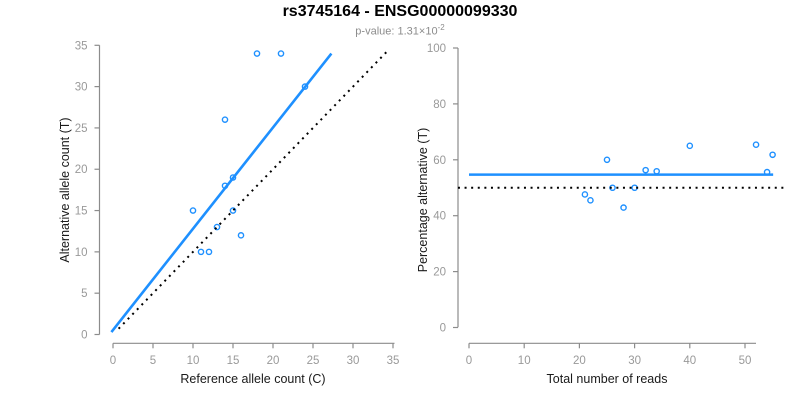  What do you see at coordinates (81, 46) in the screenshot?
I see `y-tick-label: 35` at bounding box center [81, 46].